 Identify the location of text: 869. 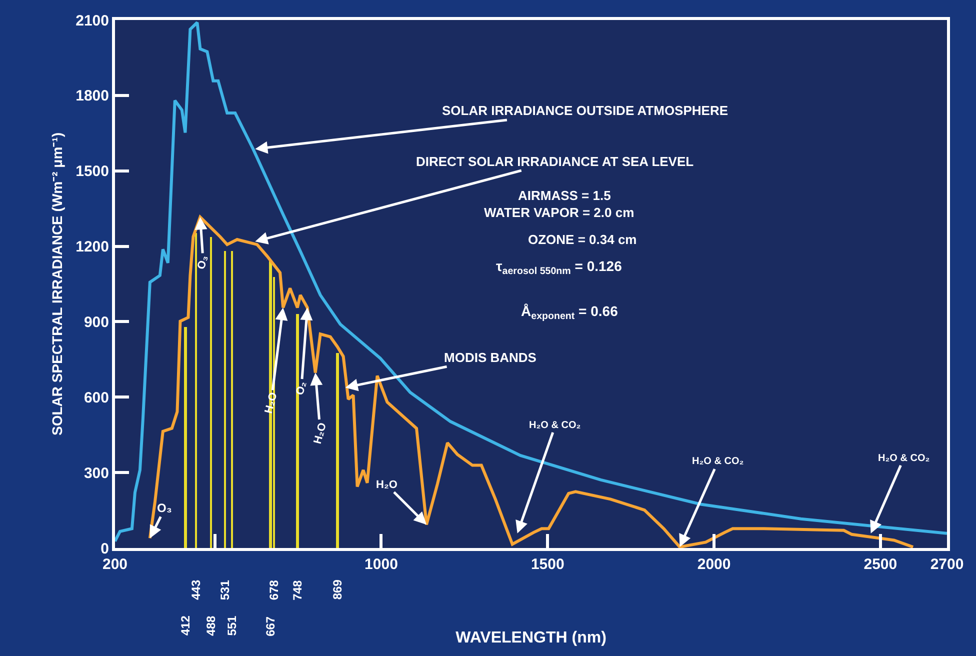
(337, 589).